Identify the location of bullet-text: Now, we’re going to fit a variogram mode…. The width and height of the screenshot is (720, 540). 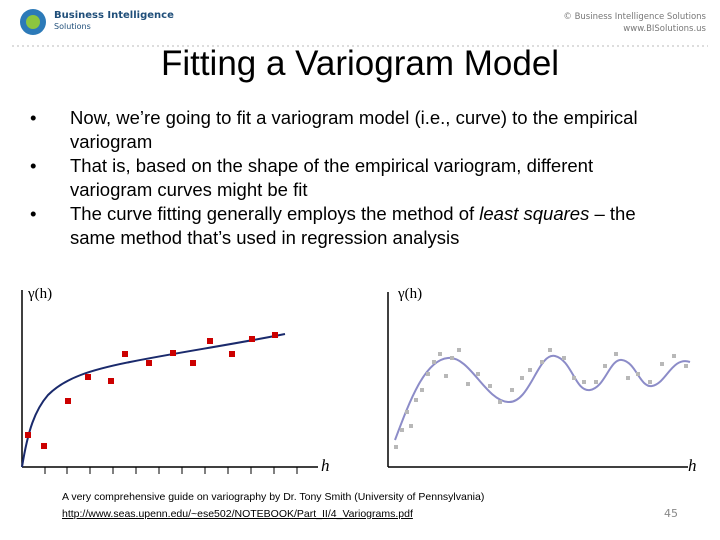
(354, 129).